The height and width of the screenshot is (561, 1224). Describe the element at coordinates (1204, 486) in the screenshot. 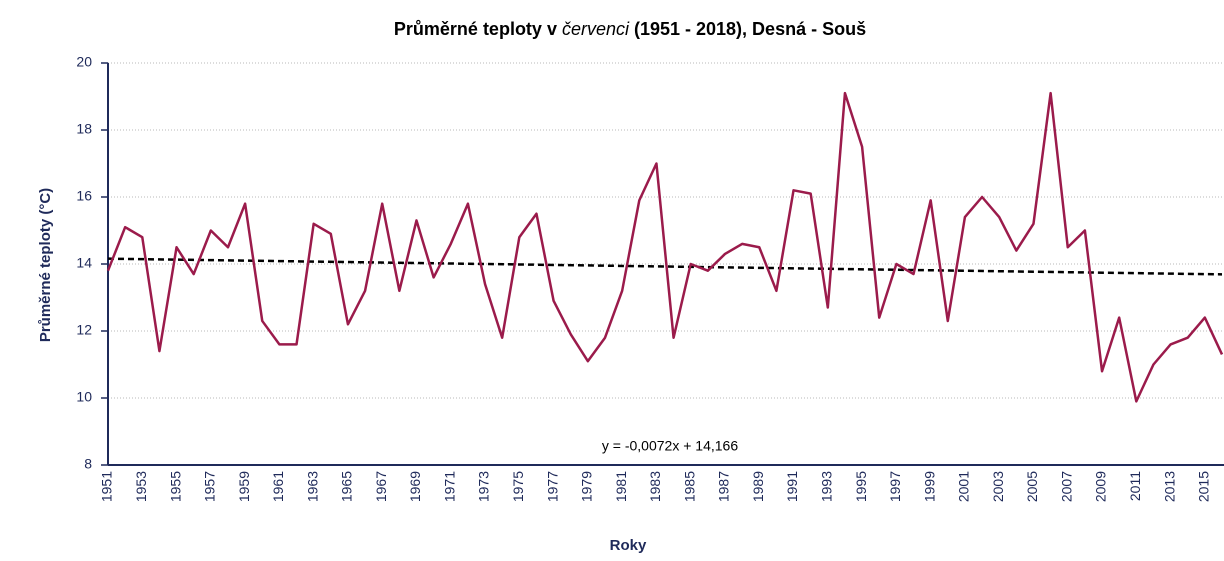

I see `x-tick-label: 2015` at that location.